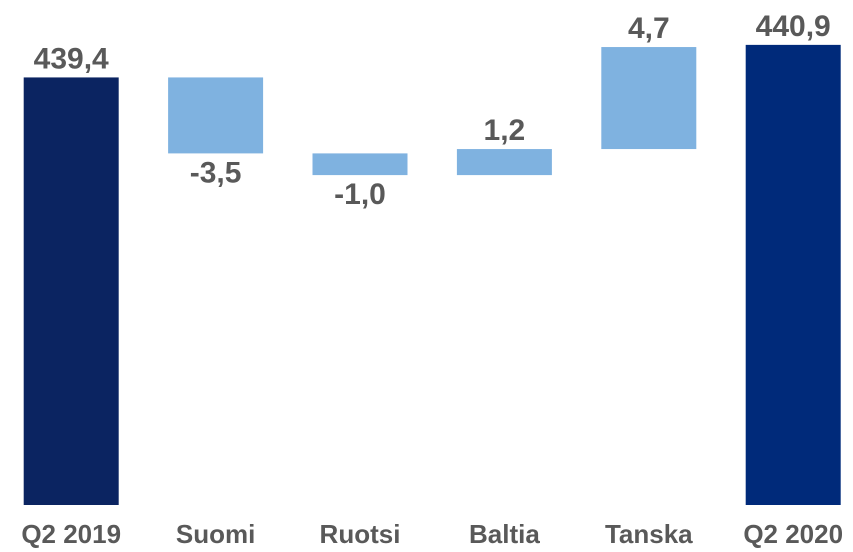 The width and height of the screenshot is (853, 552). I want to click on category-label: Ruotsi, so click(360, 534).